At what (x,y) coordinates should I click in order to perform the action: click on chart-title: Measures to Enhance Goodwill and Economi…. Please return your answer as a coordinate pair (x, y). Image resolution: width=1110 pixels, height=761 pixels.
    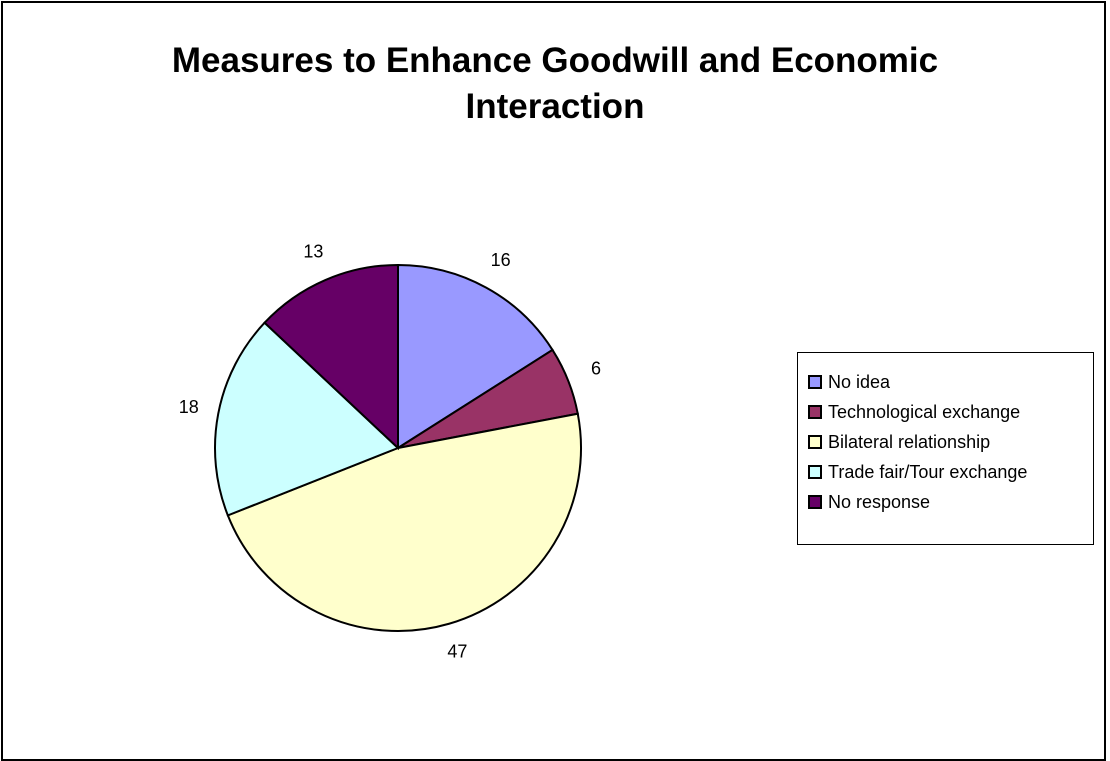
    Looking at the image, I should click on (555, 84).